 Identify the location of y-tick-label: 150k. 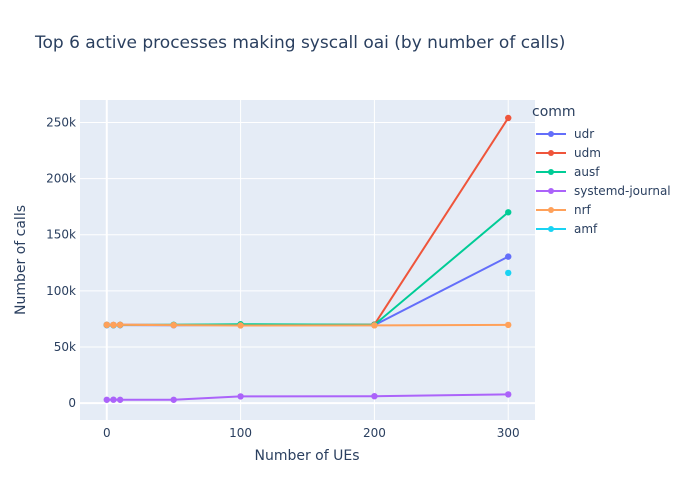
(61, 235).